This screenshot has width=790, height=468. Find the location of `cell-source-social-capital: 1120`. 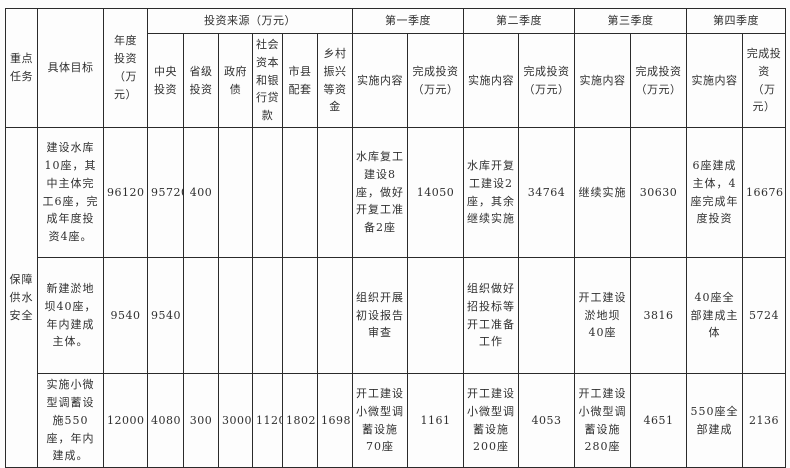

cell-source-social-capital: 1120 is located at coordinates (267, 420).